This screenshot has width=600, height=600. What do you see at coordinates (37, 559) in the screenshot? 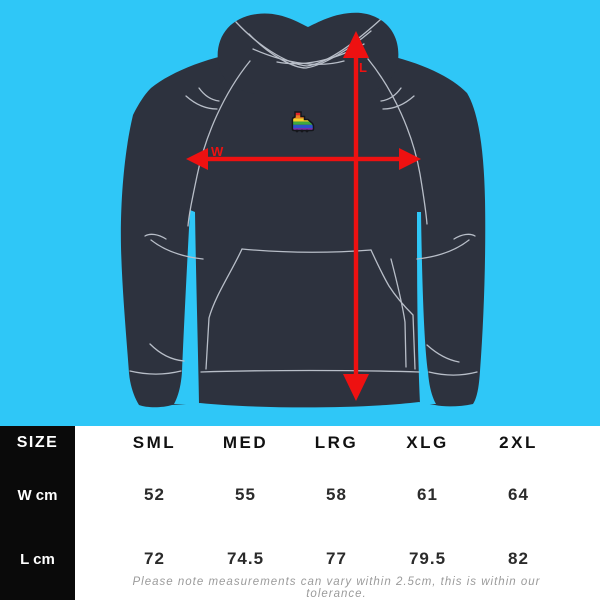
I see `length-row-label: L cm` at bounding box center [37, 559].